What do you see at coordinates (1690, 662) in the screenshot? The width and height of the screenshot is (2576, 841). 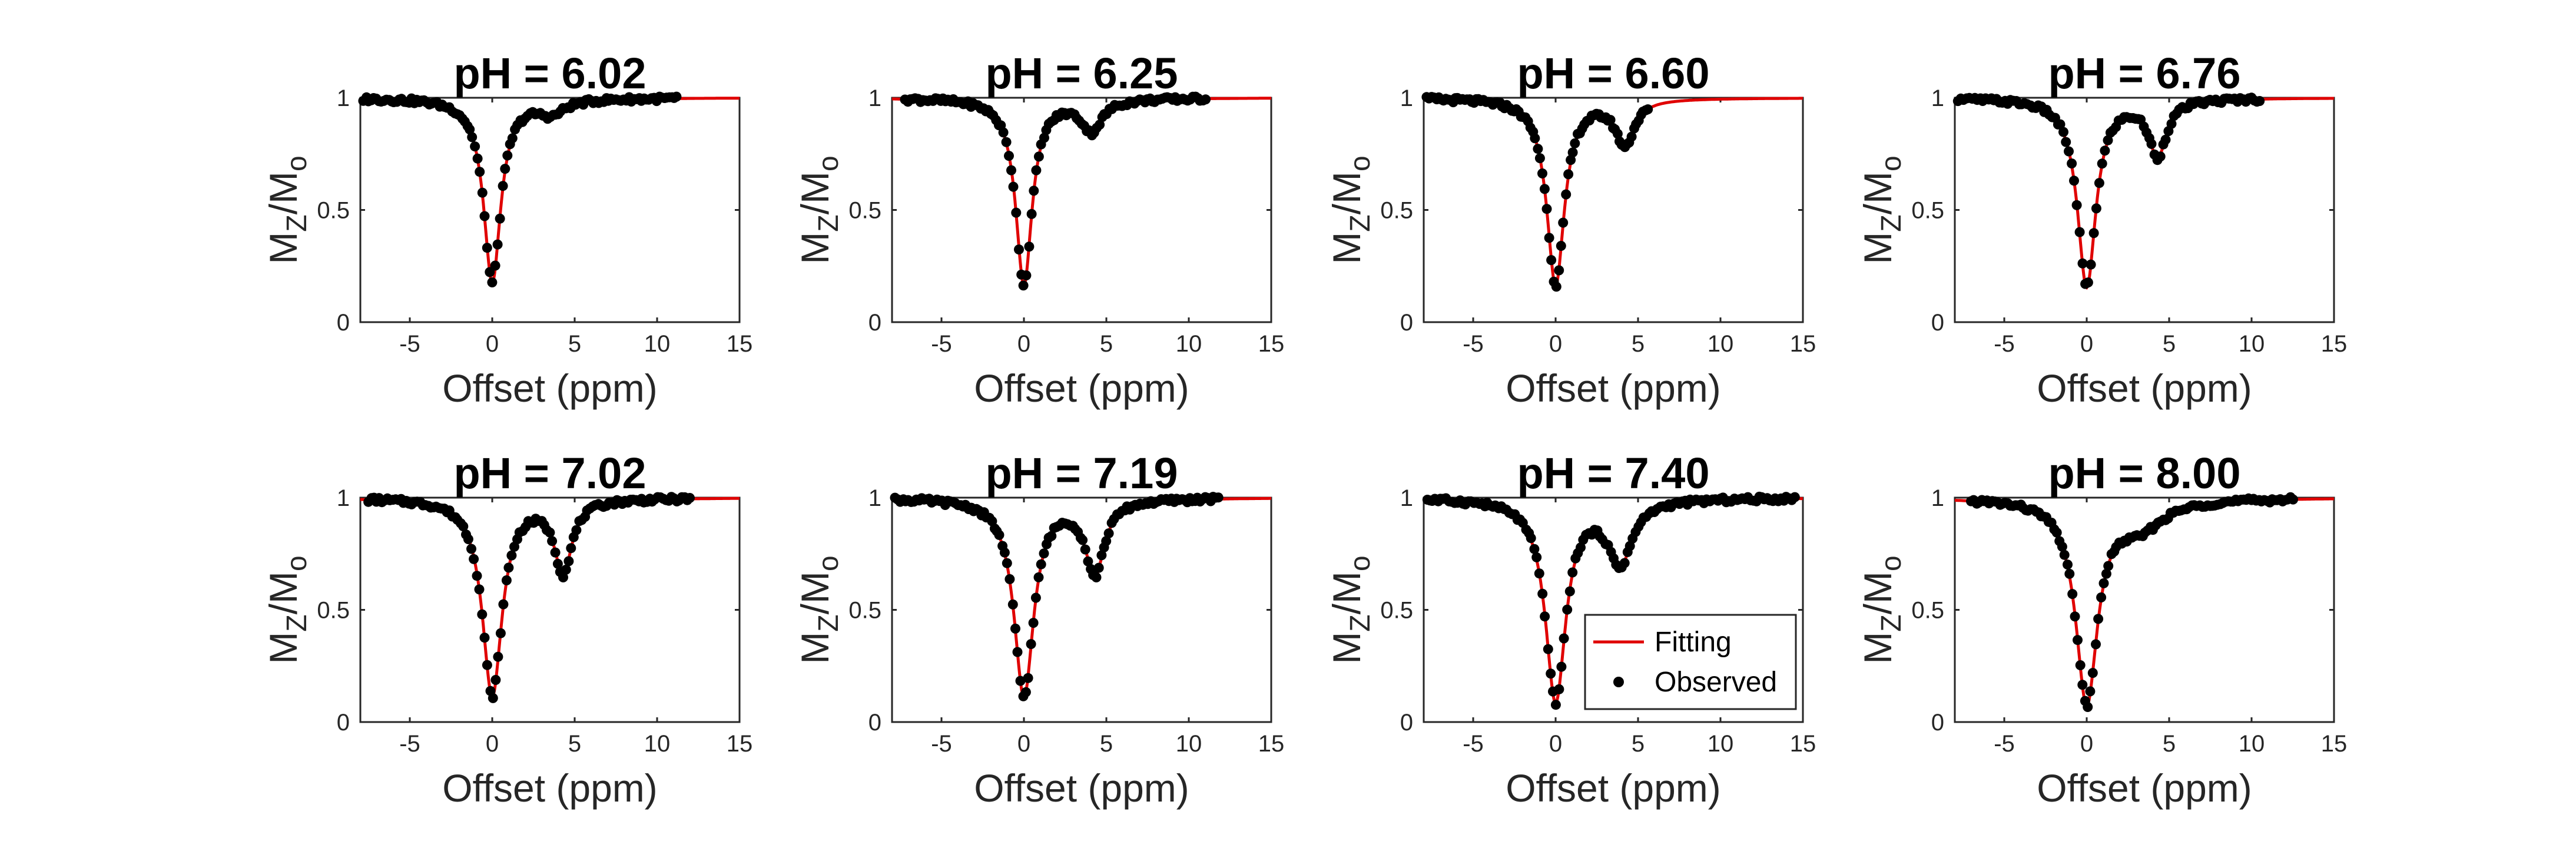 I see `legend-box` at bounding box center [1690, 662].